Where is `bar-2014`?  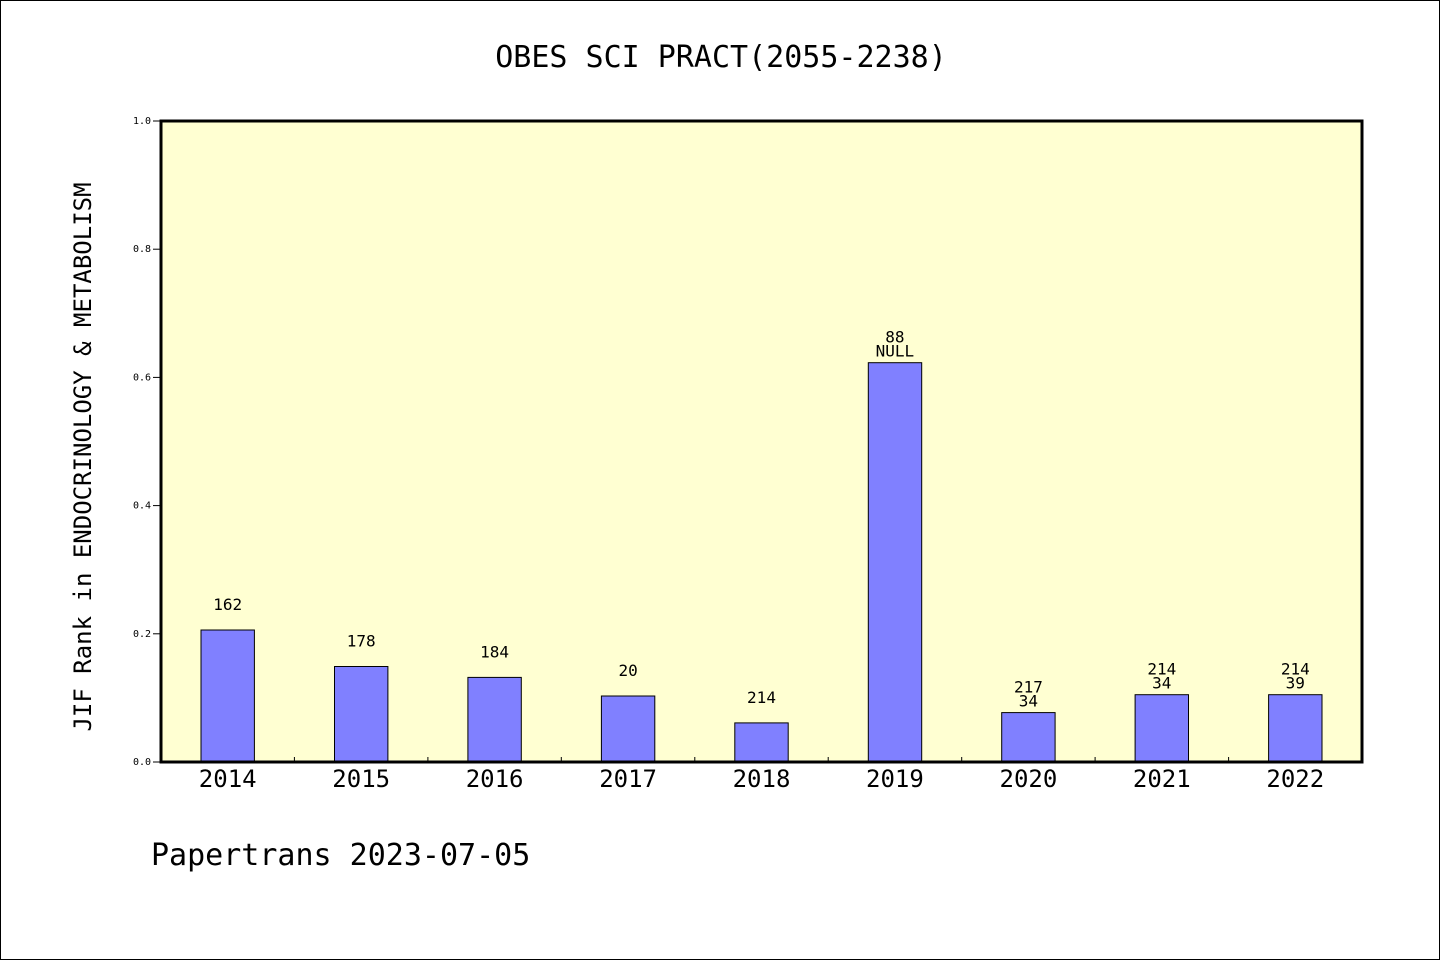 bar-2014 is located at coordinates (227, 696).